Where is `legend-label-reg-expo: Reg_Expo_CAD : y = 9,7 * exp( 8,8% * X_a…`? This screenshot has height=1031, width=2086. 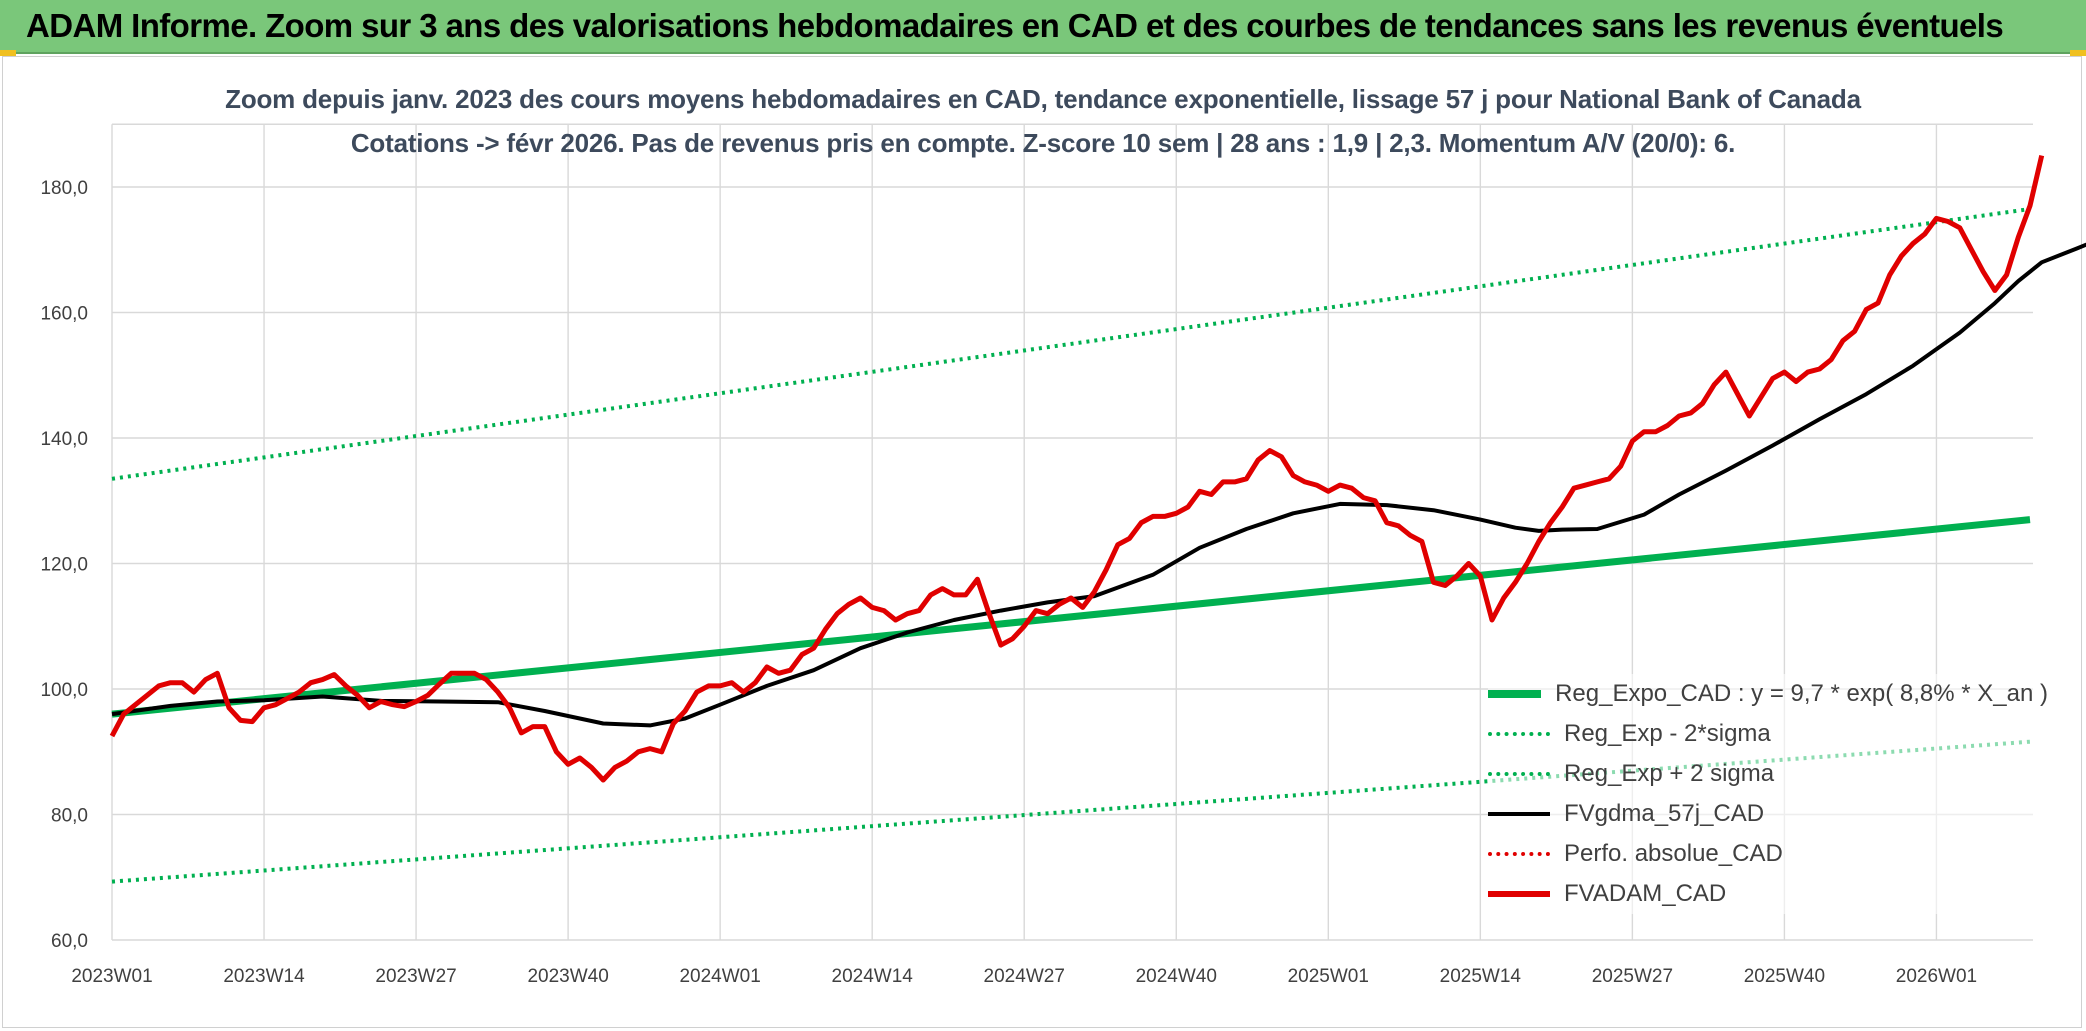
legend-label-reg-expo: Reg_Expo_CAD : y = 9,7 * exp( 8,8% * X_a… is located at coordinates (1801, 693).